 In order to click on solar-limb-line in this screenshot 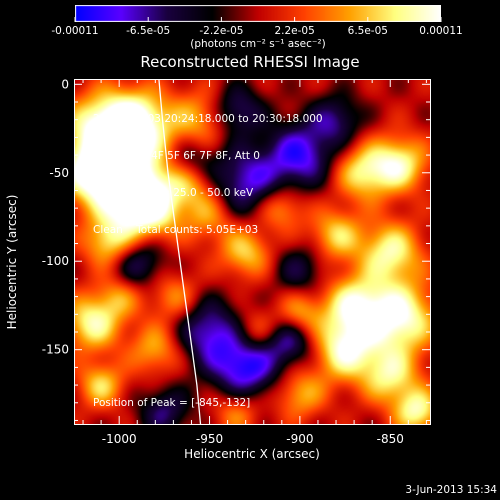, I will do `click(180, 251)`.